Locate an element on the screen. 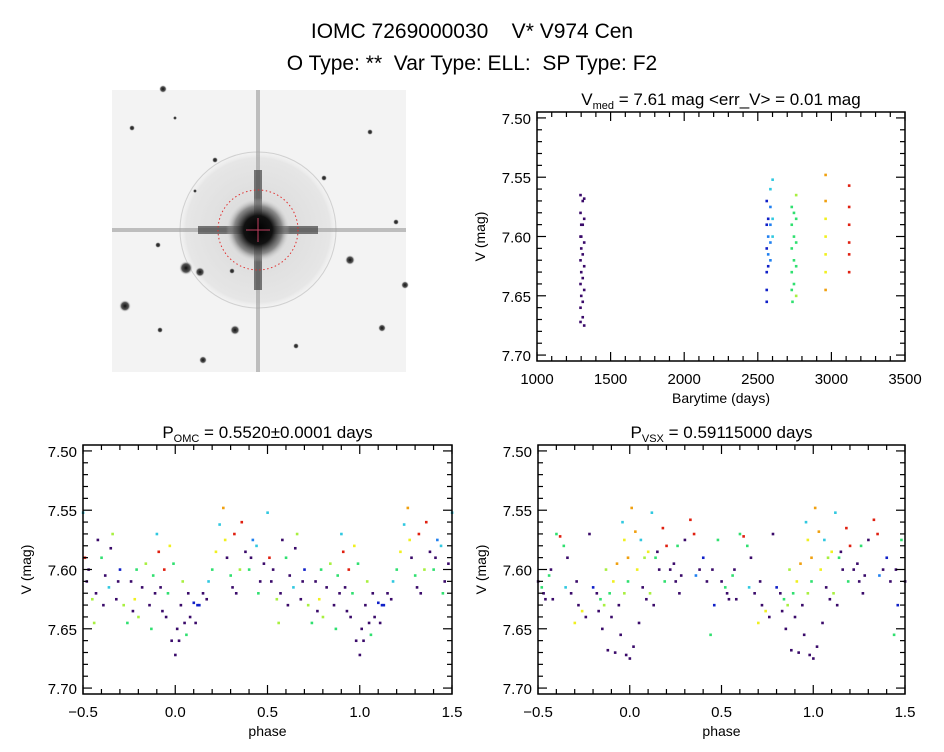 The width and height of the screenshot is (944, 752). x-tick-label: 1000 is located at coordinates (536, 379).